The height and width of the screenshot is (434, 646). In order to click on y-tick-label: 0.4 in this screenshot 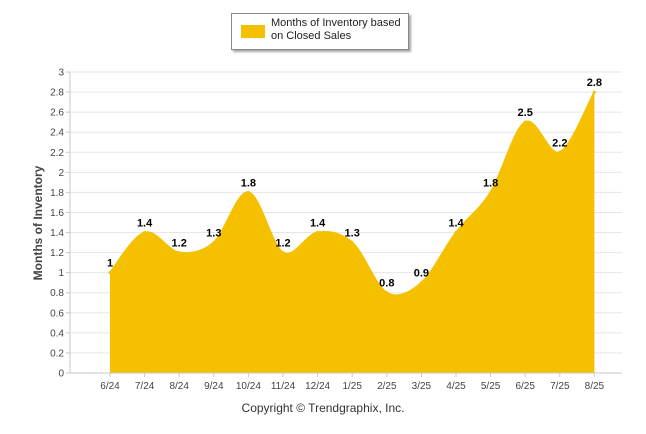, I will do `click(57, 333)`.